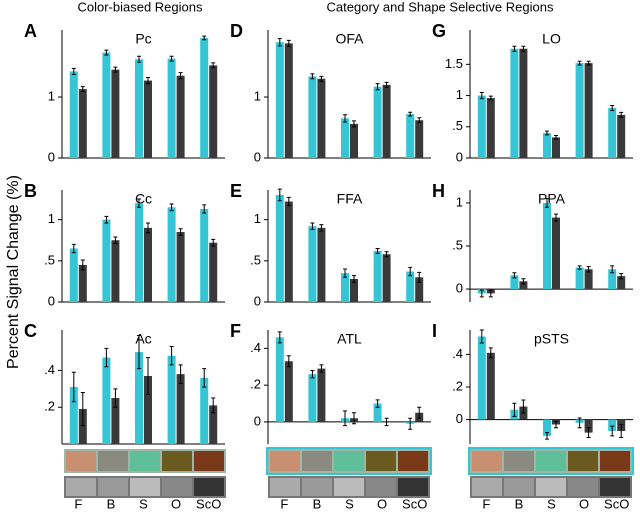 The image size is (640, 518). I want to click on panel-title: FFA, so click(350, 199).